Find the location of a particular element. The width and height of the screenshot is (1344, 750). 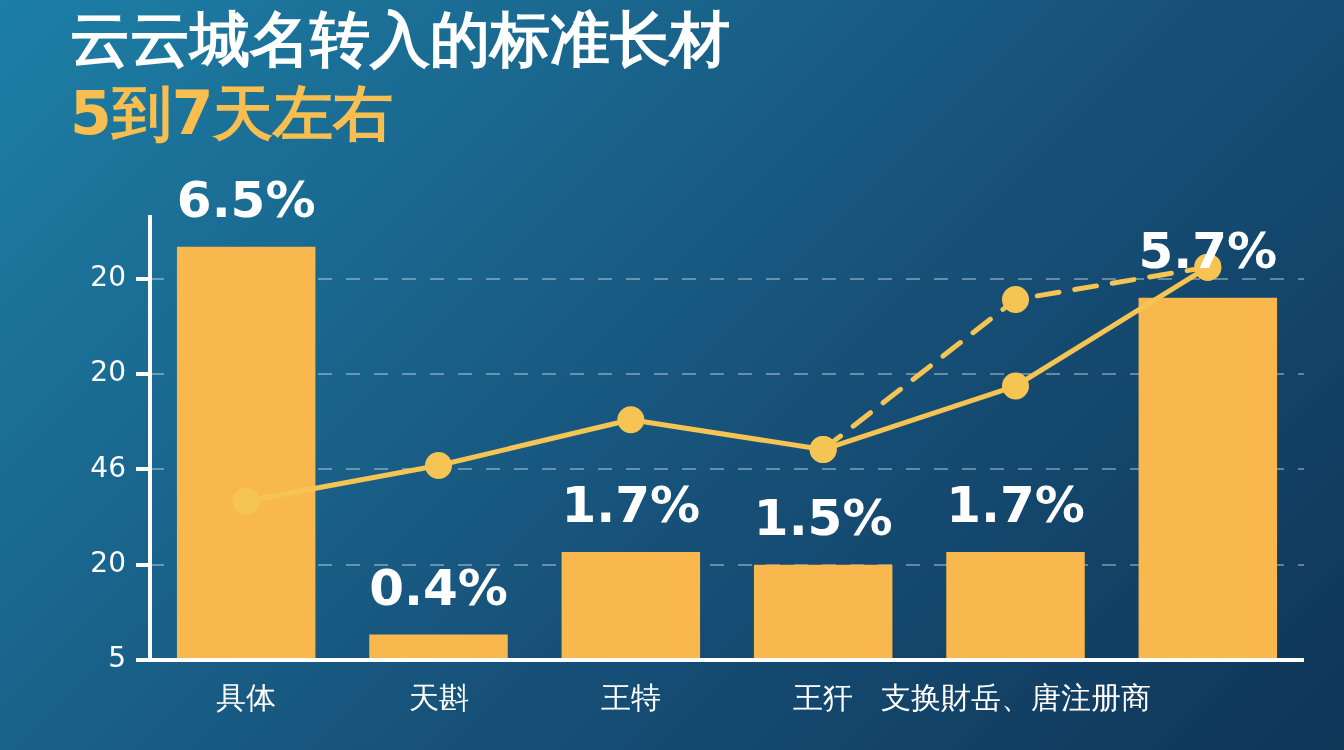

x-tick-label: 王犴 is located at coordinates (823, 697).